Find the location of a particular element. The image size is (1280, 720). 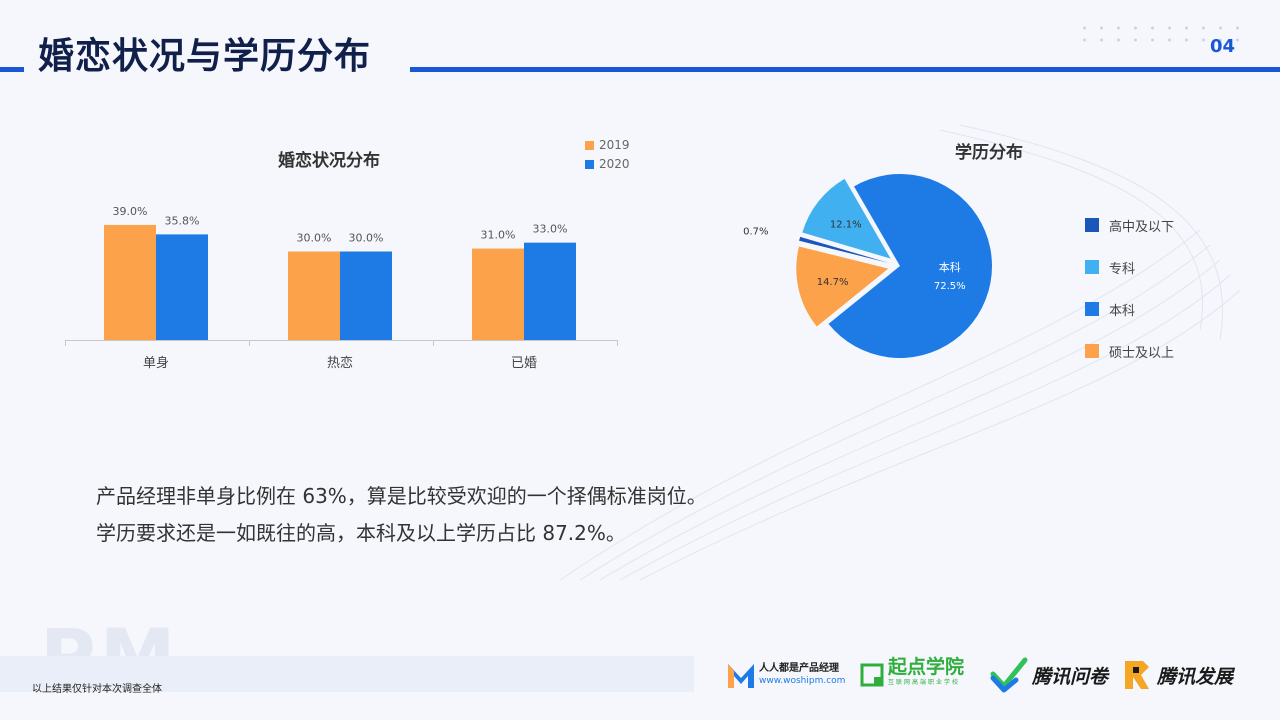

legend-label: 硕士及以上 is located at coordinates (1142, 353).